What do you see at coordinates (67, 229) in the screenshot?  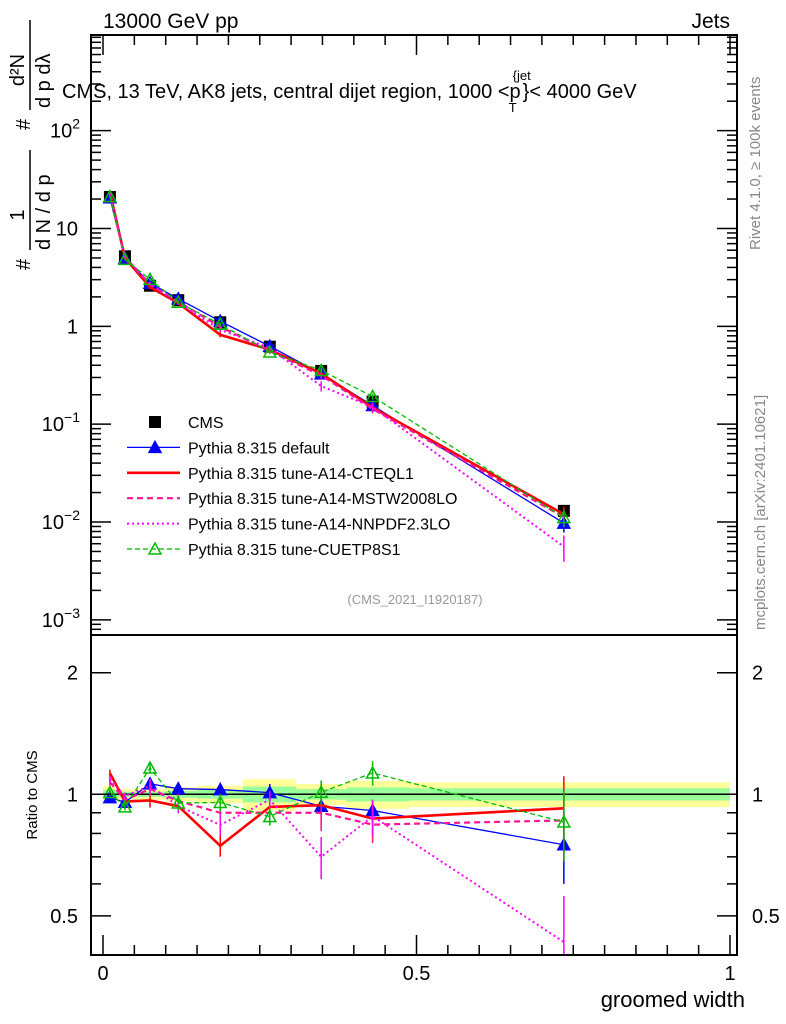 I see `y-tick-label: 10` at bounding box center [67, 229].